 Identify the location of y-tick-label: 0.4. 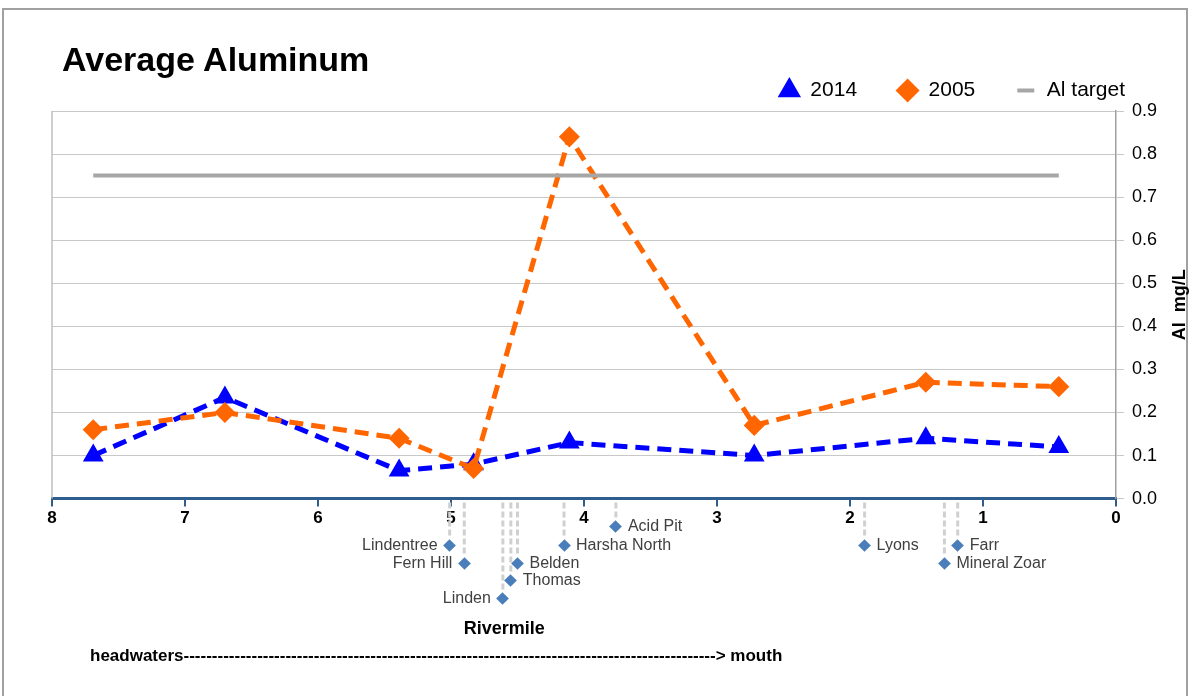
(1144, 325).